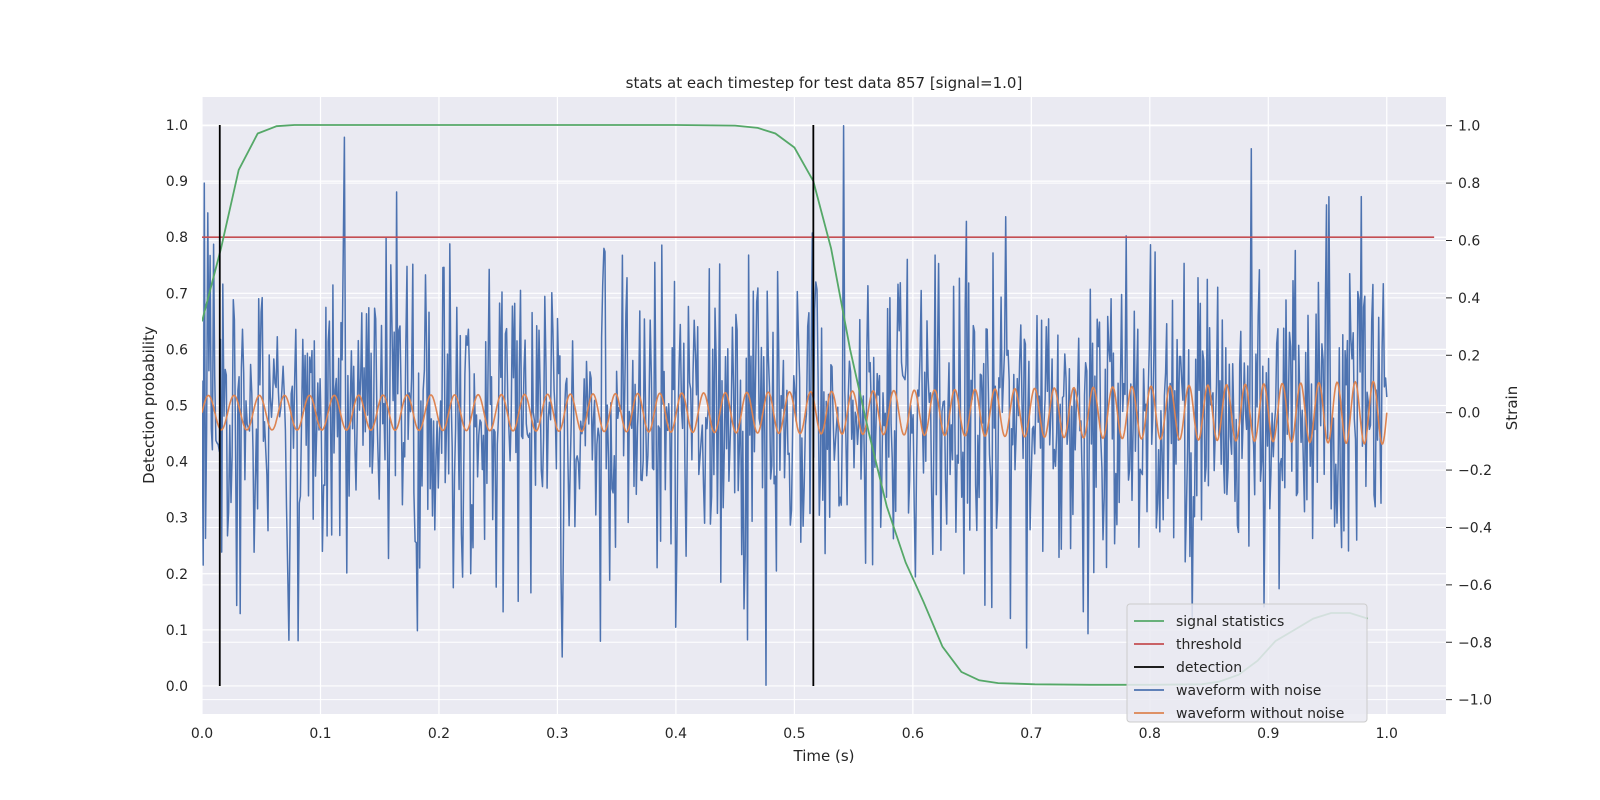  What do you see at coordinates (1260, 714) in the screenshot?
I see `legend-label: waveform without noise` at bounding box center [1260, 714].